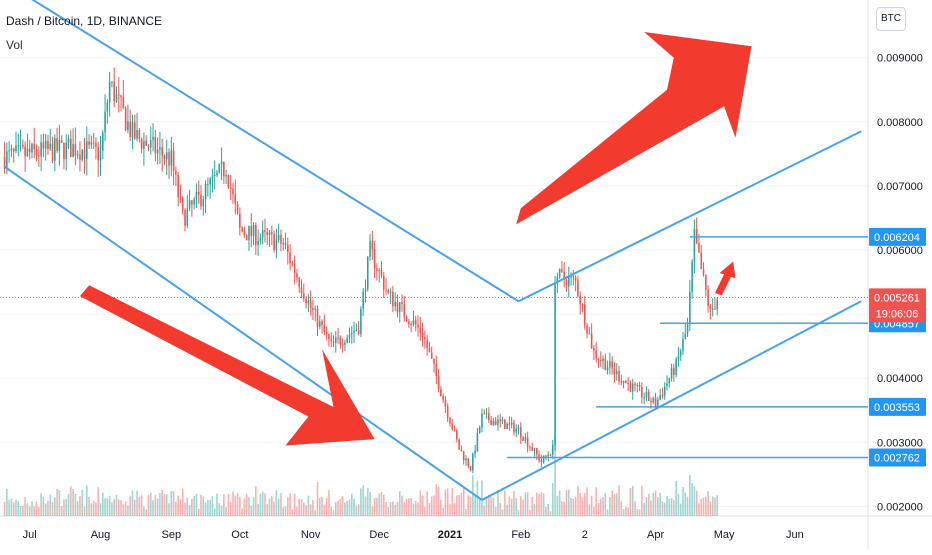 The height and width of the screenshot is (555, 932). I want to click on up-arrow-annotation, so click(634, 128).